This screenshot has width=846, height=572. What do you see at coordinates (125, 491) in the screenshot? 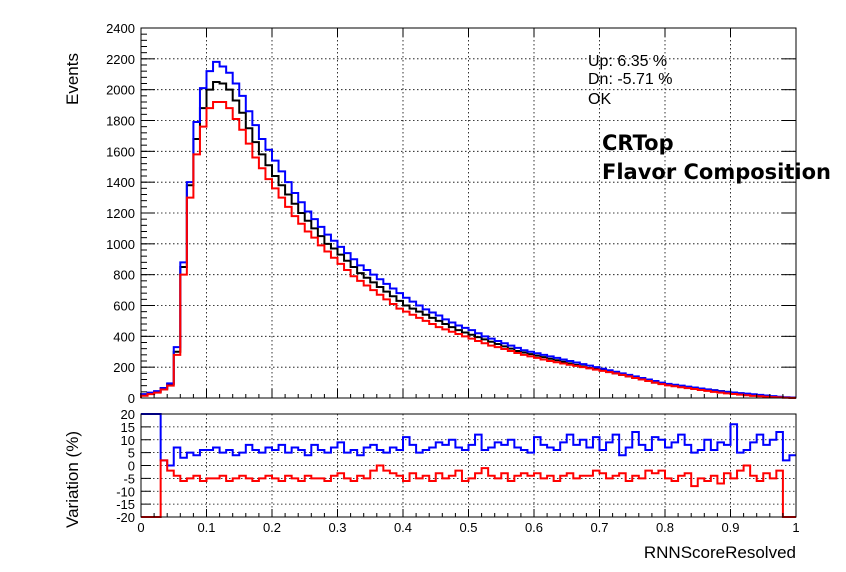
I see `bottom-y-tick-label: -10` at bounding box center [125, 491].